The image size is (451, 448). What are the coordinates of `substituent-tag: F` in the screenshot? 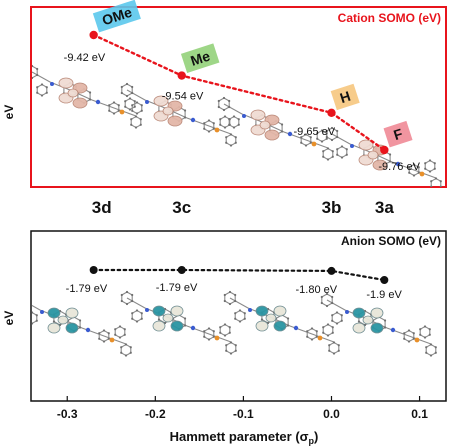 It's located at (398, 134).